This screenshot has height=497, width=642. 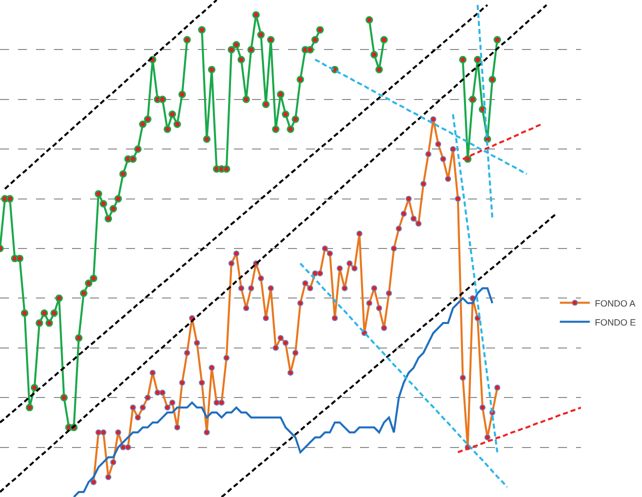 What do you see at coordinates (615, 322) in the screenshot?
I see `legend-label: FONDO E` at bounding box center [615, 322].